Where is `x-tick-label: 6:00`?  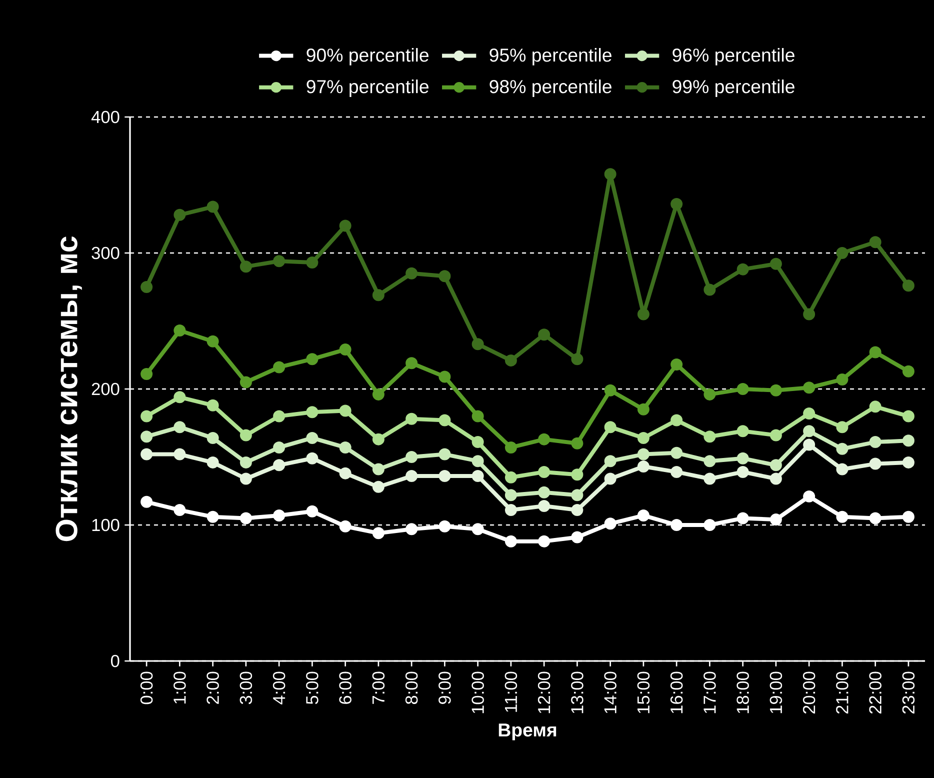 x-tick-label: 6:00 is located at coordinates (345, 688).